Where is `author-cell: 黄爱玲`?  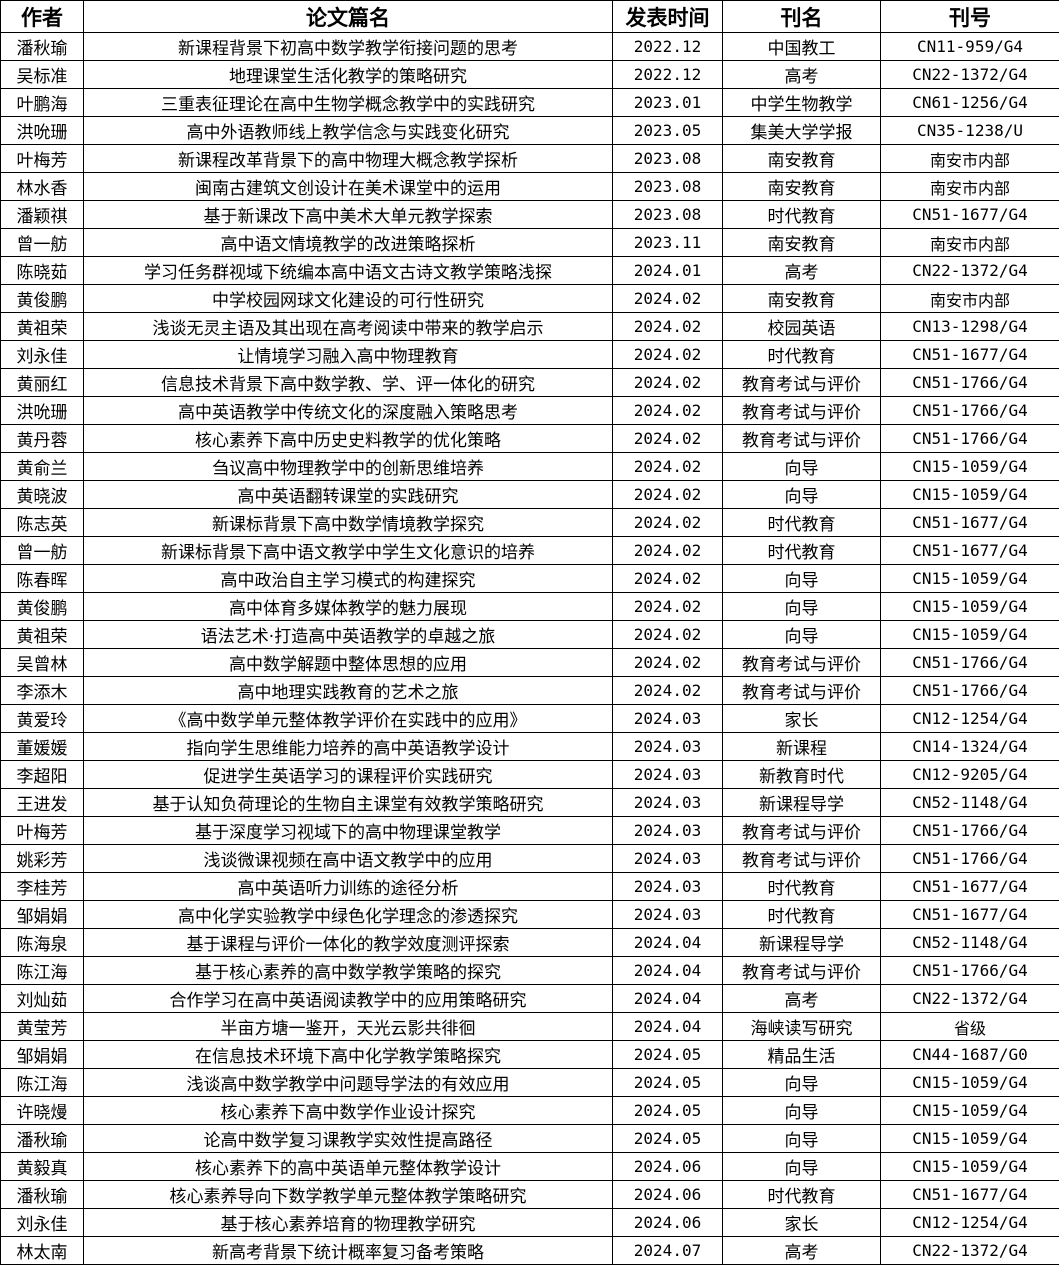
author-cell: 黄爱玲 is located at coordinates (42, 719).